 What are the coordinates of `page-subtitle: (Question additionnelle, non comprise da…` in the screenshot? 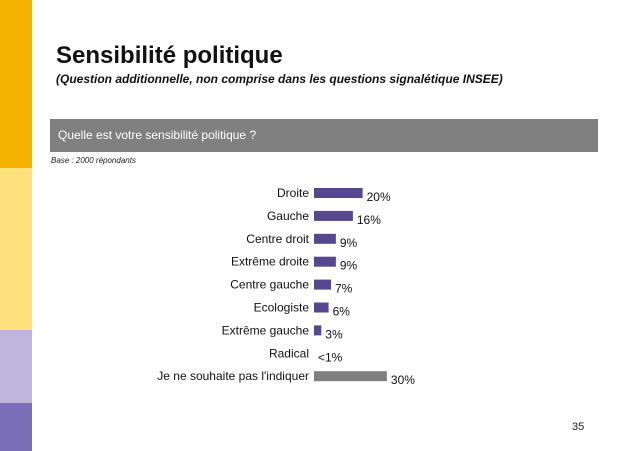 It's located at (279, 79).